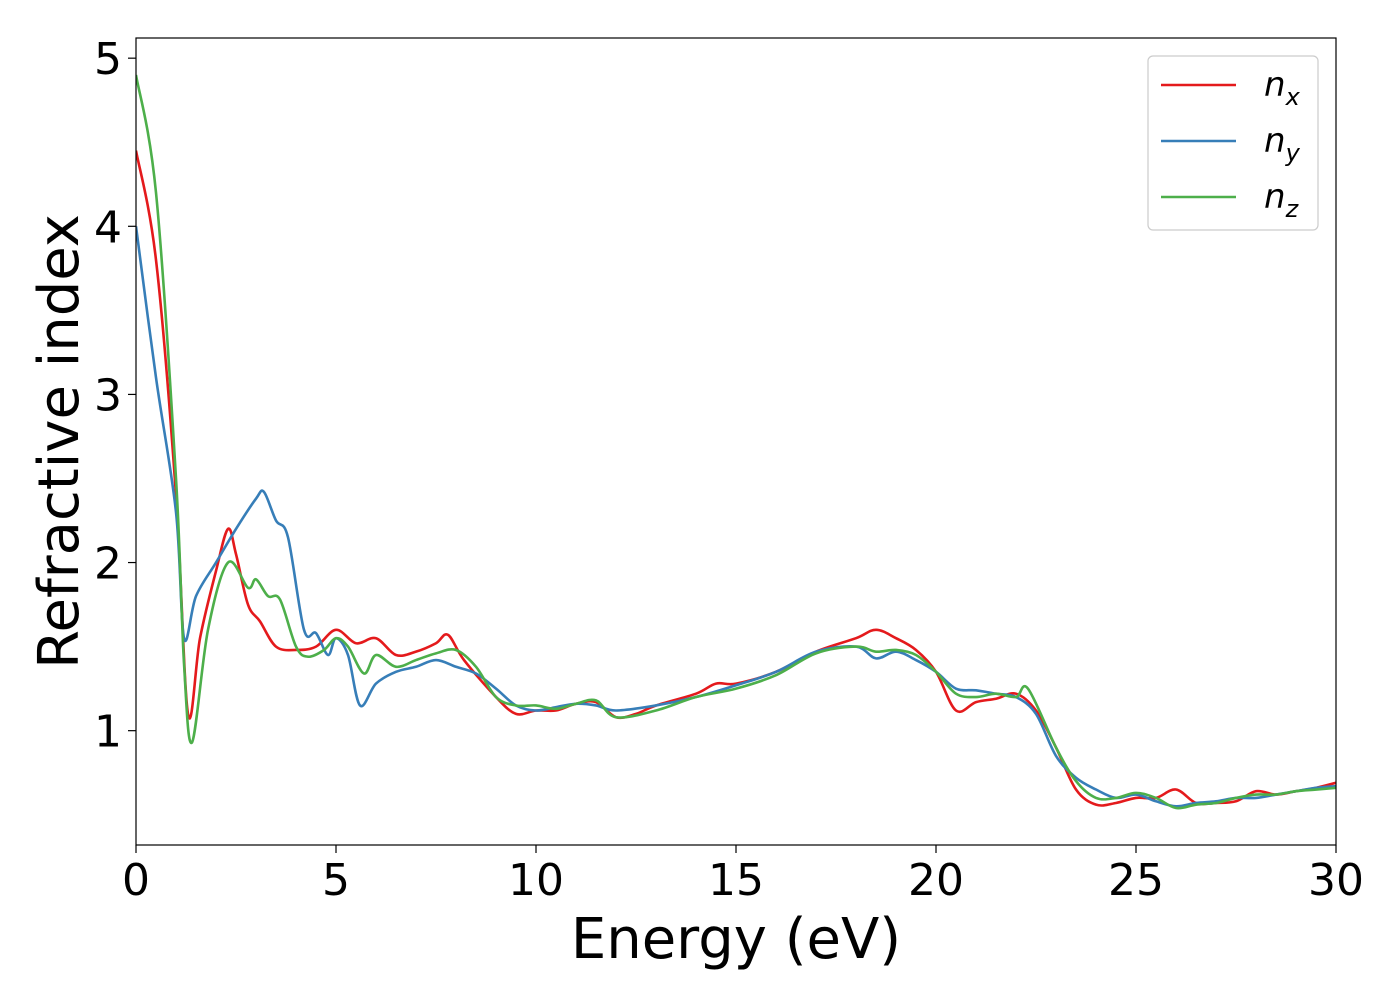  I want to click on y-tick-label: 1, so click(108, 732).